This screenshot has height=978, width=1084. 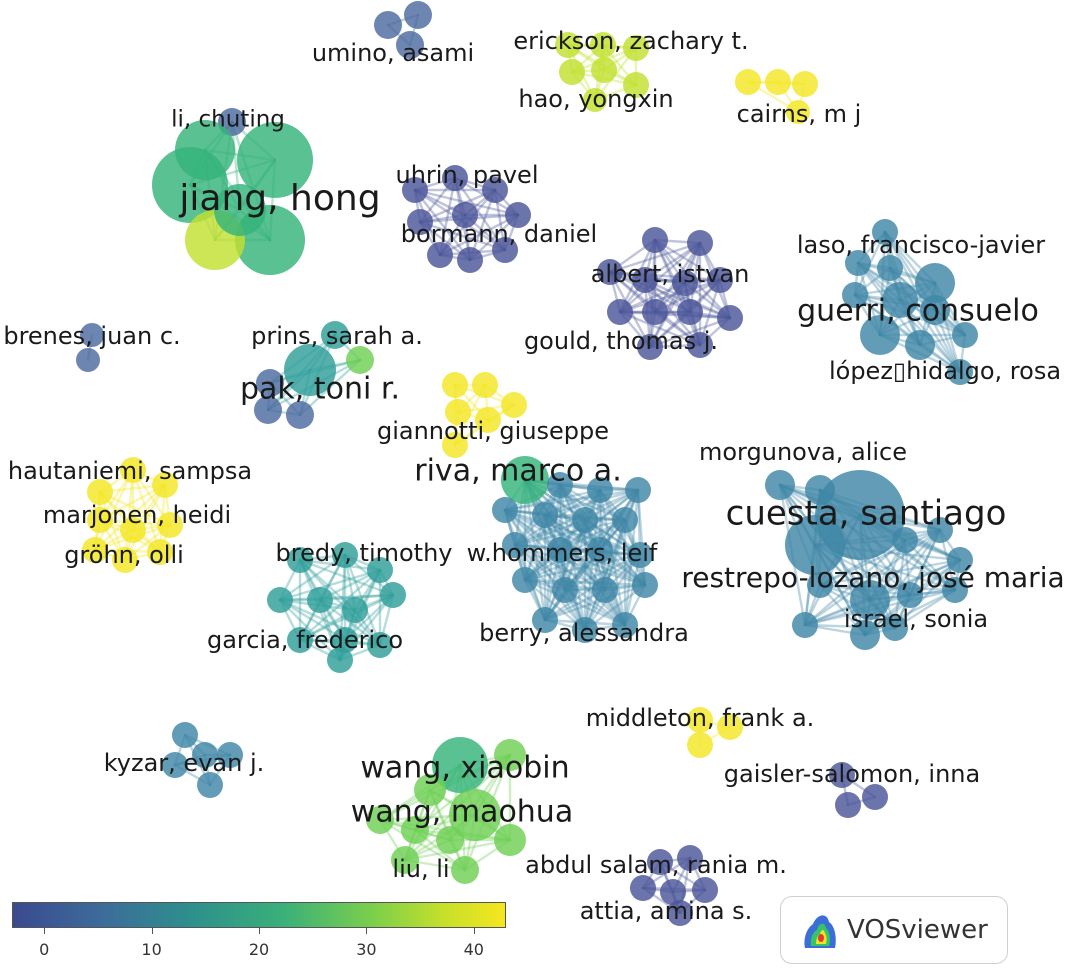 I want to click on author-label: erickson, zachary t., so click(x=630, y=41).